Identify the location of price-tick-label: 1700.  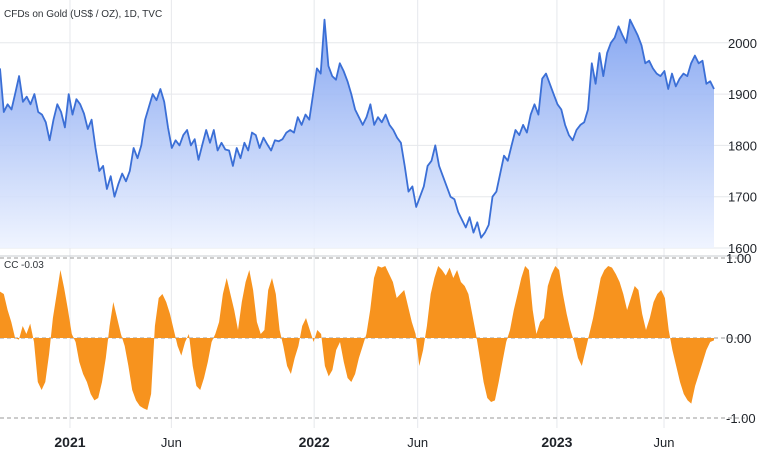
(742, 197).